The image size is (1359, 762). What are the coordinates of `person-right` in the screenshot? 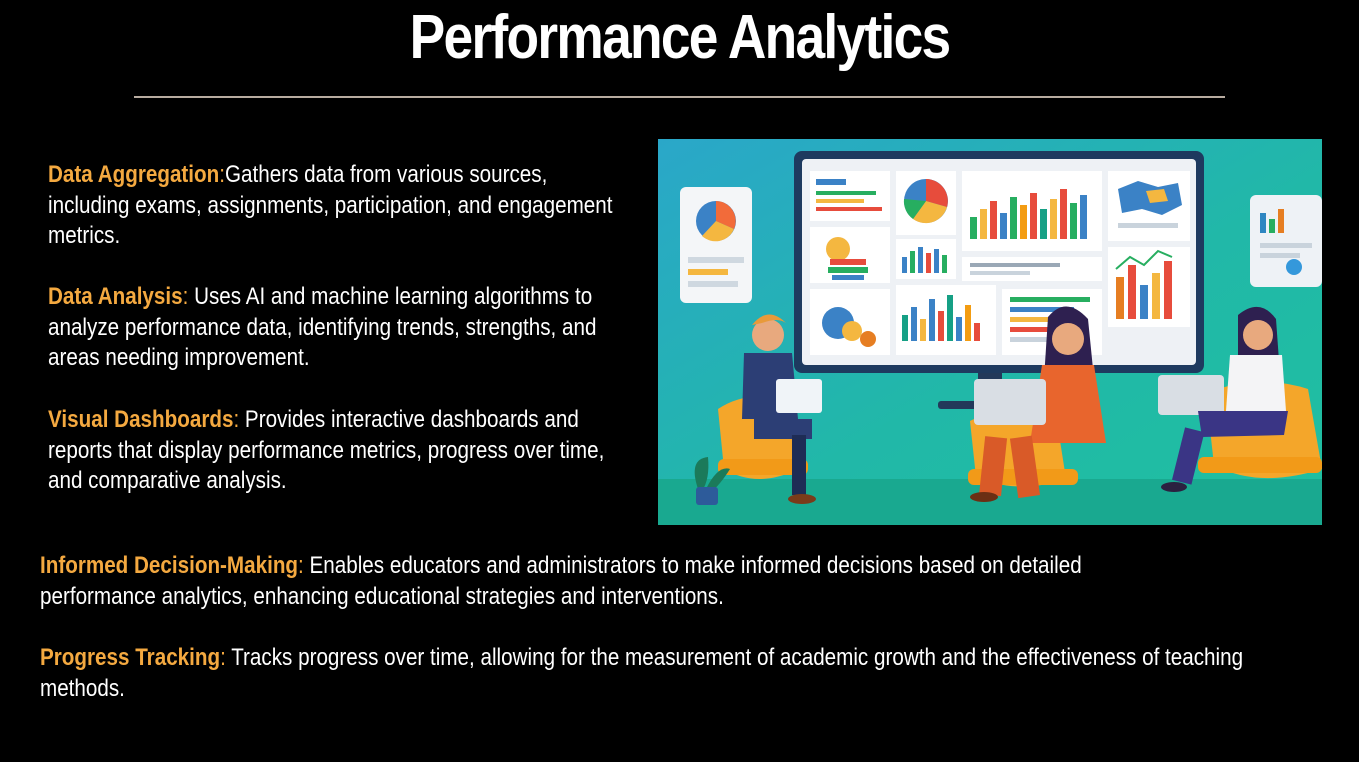 It's located at (1223, 399).